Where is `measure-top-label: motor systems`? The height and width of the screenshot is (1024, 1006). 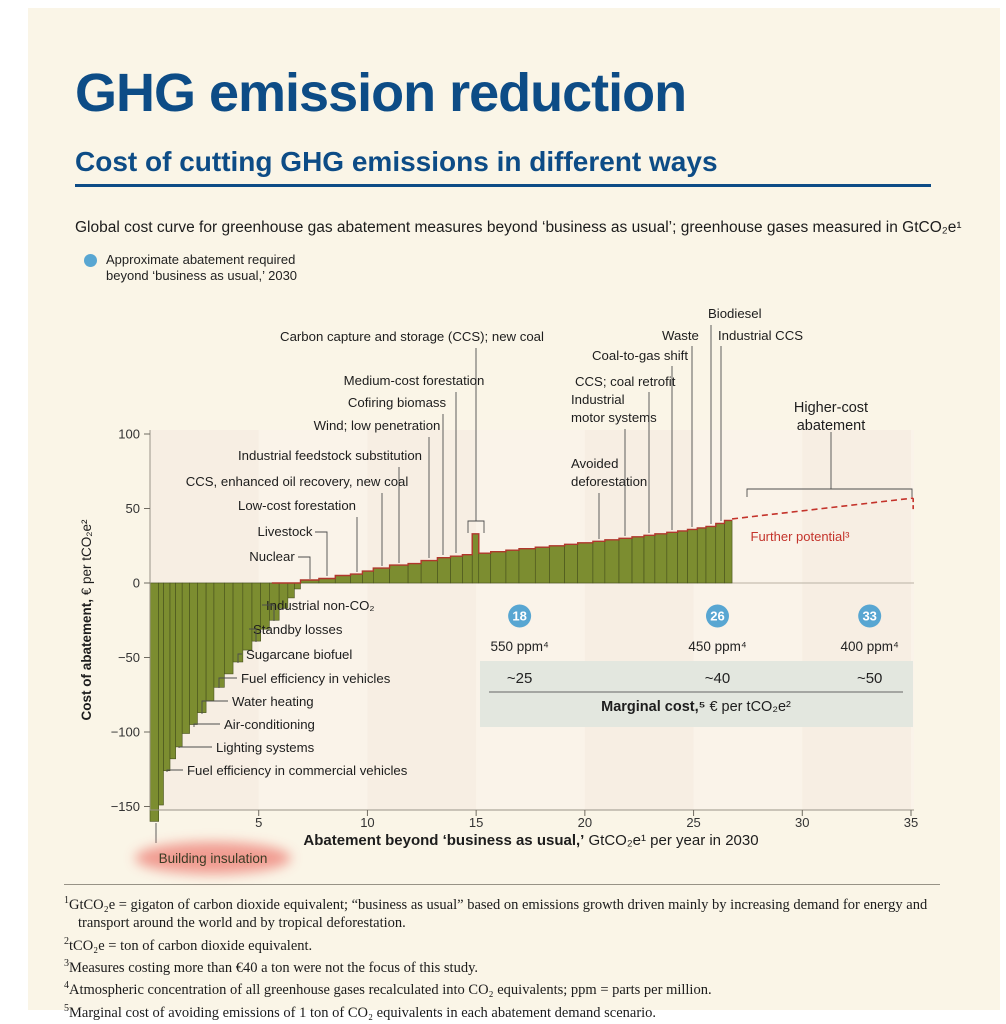 measure-top-label: motor systems is located at coordinates (614, 417).